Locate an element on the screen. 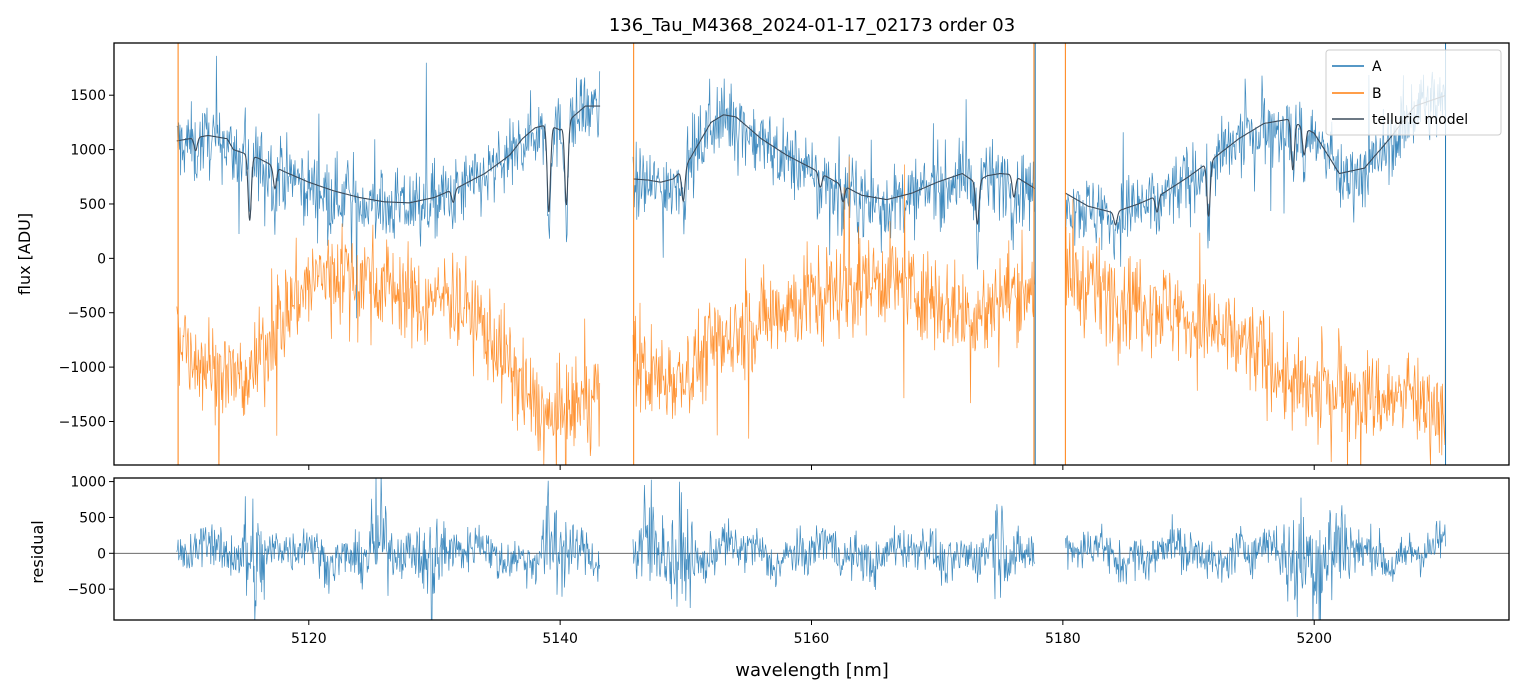 The height and width of the screenshot is (696, 1523). flux-y-tick-label: 500 is located at coordinates (92, 205).